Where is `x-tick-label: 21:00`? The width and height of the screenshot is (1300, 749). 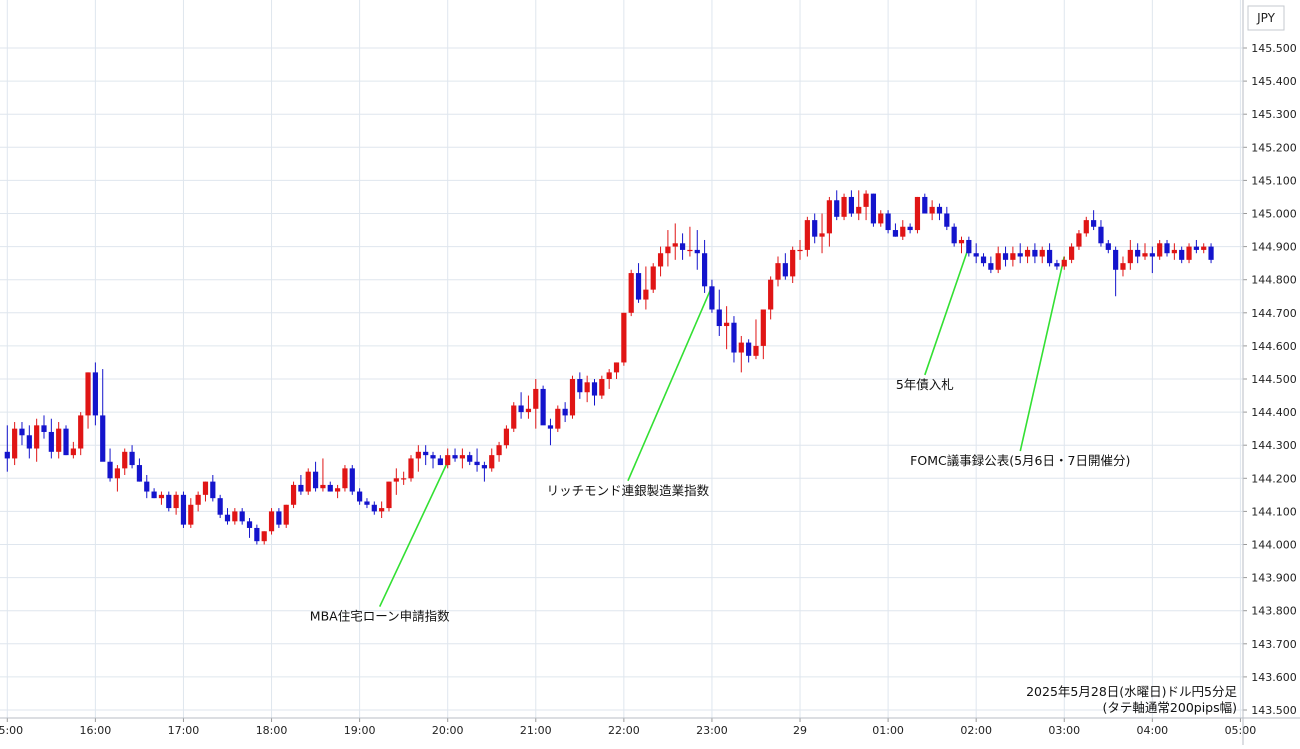 x-tick-label: 21:00 is located at coordinates (536, 730).